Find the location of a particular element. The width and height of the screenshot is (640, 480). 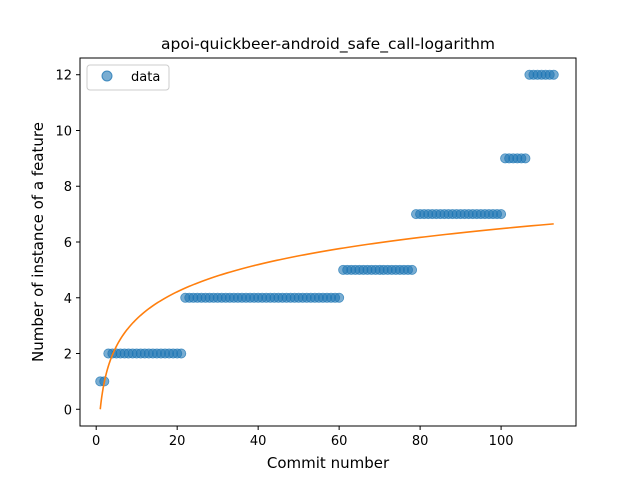

y-tick-label: 2 is located at coordinates (68, 355).